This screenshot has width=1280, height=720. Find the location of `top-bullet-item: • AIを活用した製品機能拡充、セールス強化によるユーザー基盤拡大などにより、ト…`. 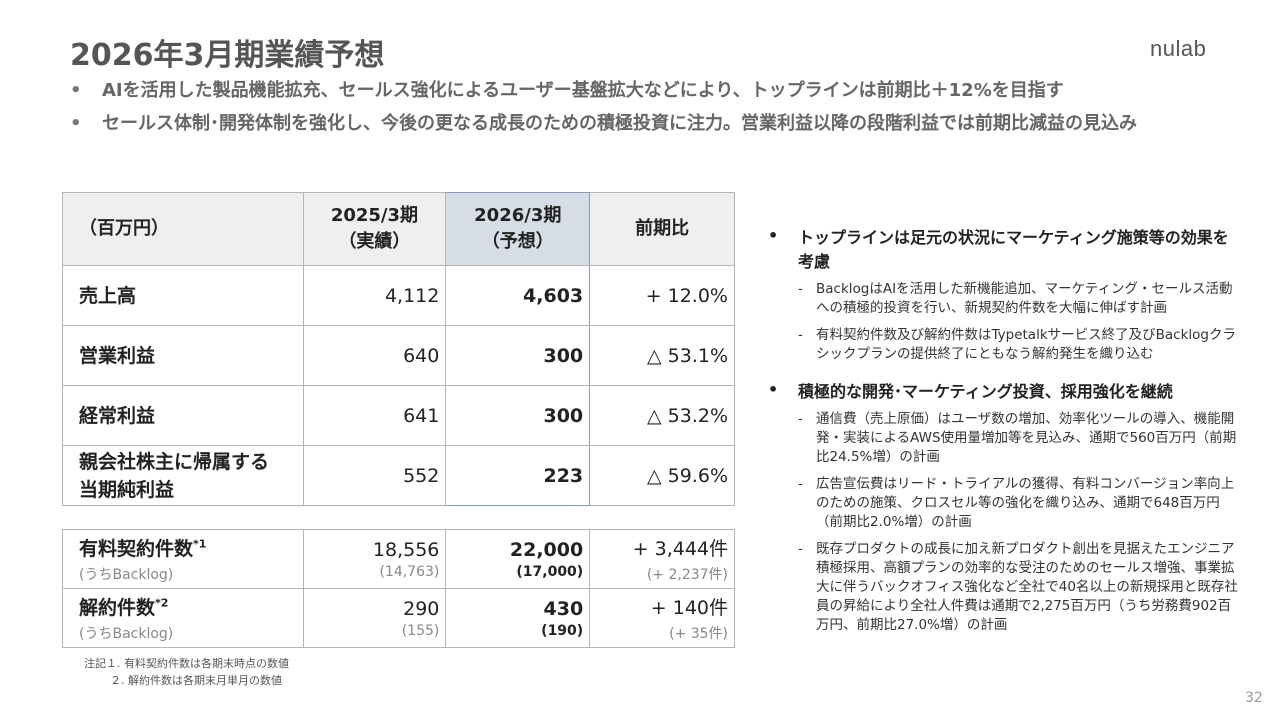

top-bullet-item: • AIを活用した製品機能拡充、セールス強化によるユーザー基盤拡大などにより、ト… is located at coordinates (640, 90).